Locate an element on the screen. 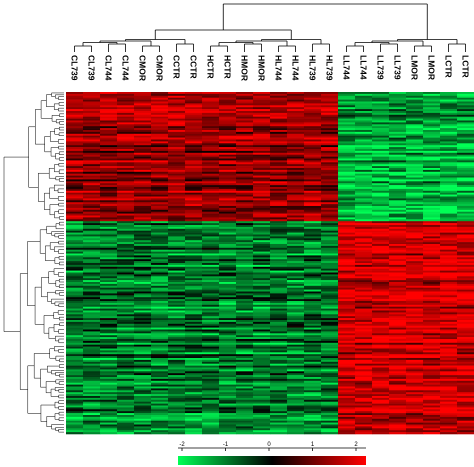 The height and width of the screenshot is (467, 474). column-label: HCTR is located at coordinates (228, 67).